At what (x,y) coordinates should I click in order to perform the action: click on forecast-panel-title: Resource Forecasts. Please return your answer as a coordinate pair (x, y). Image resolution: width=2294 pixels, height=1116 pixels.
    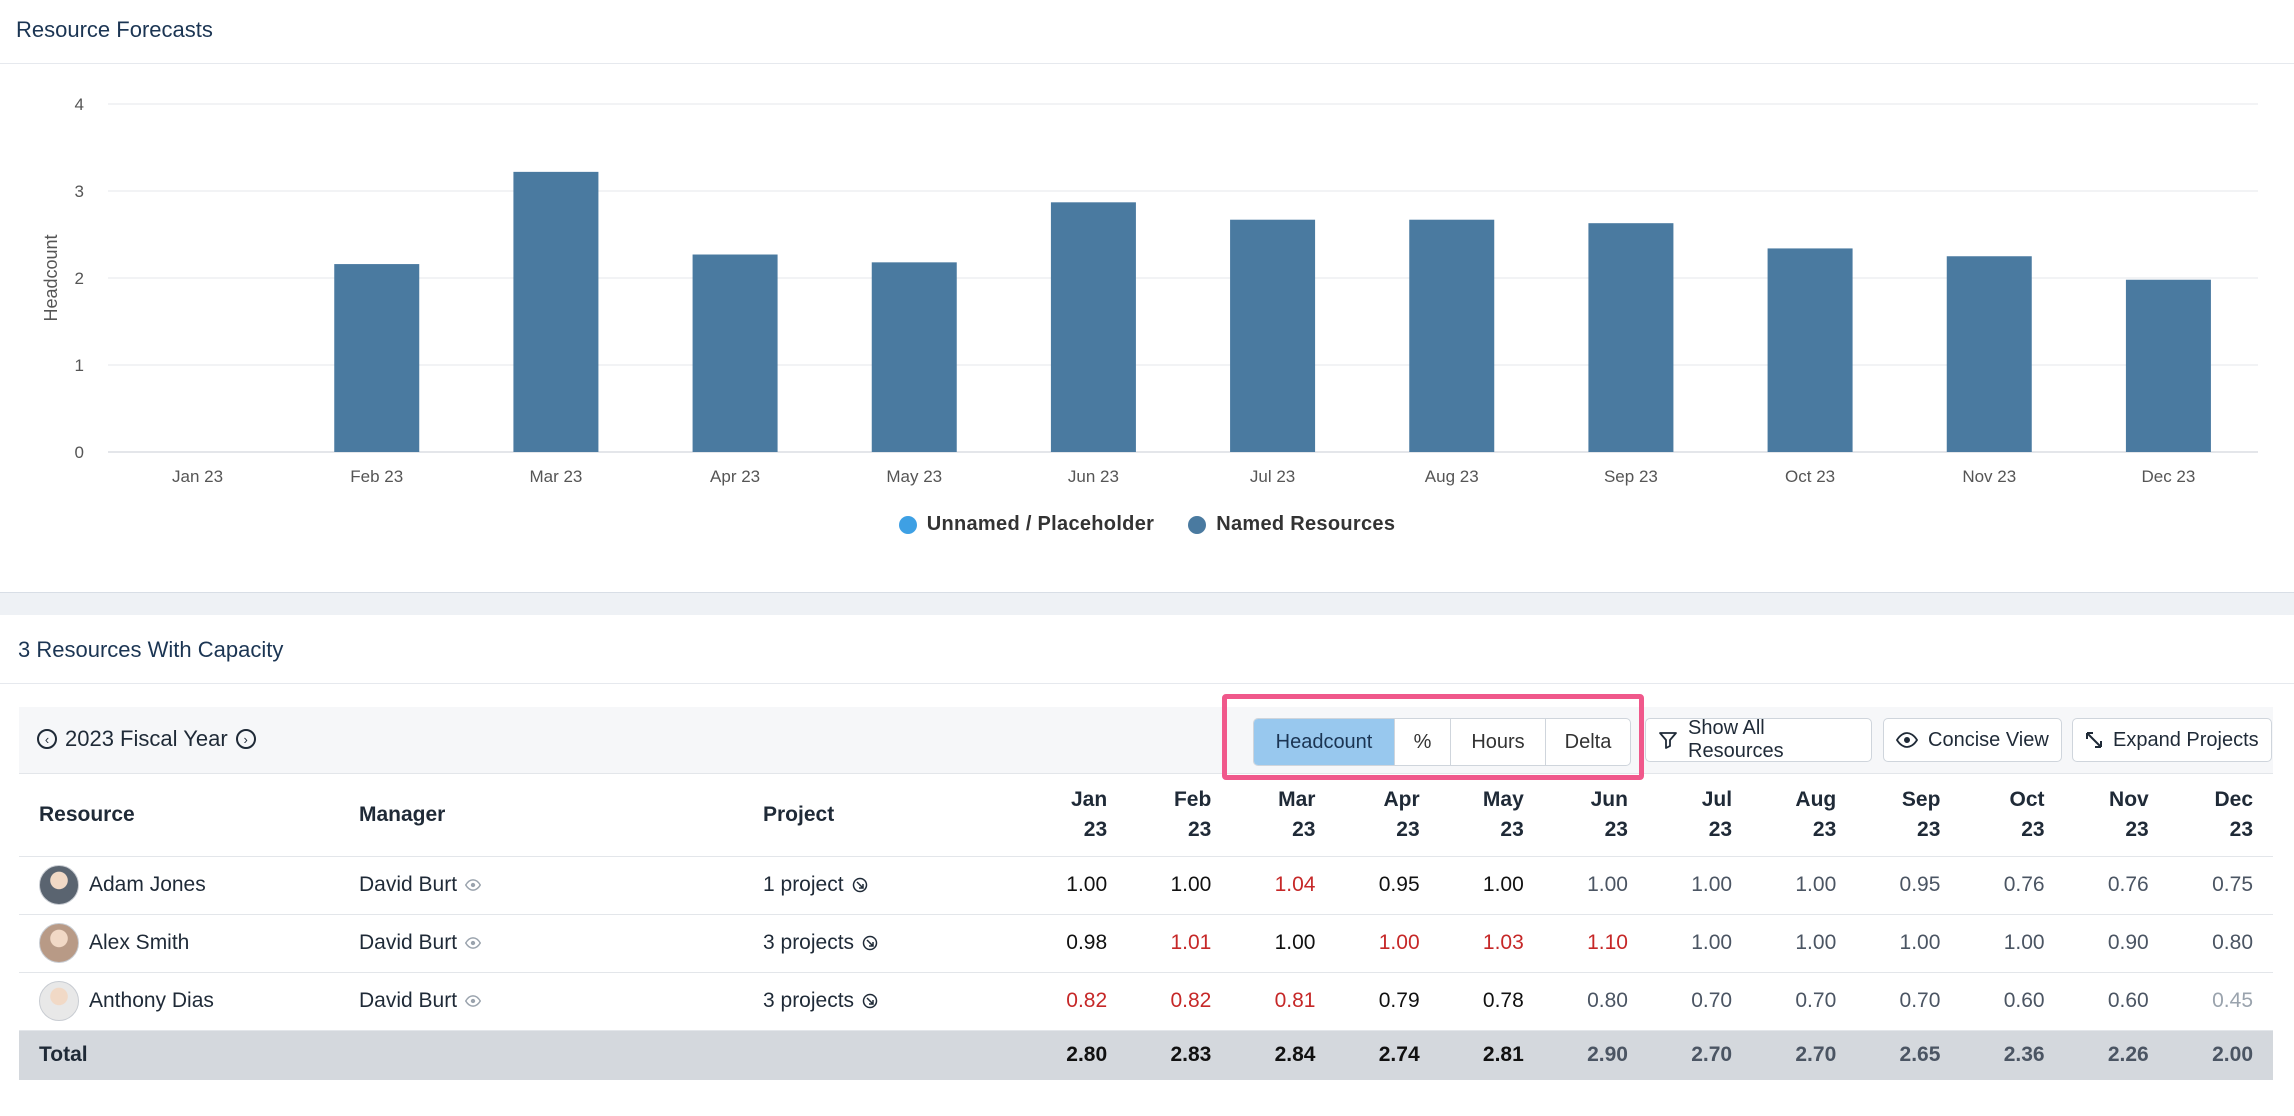
    Looking at the image, I should click on (114, 29).